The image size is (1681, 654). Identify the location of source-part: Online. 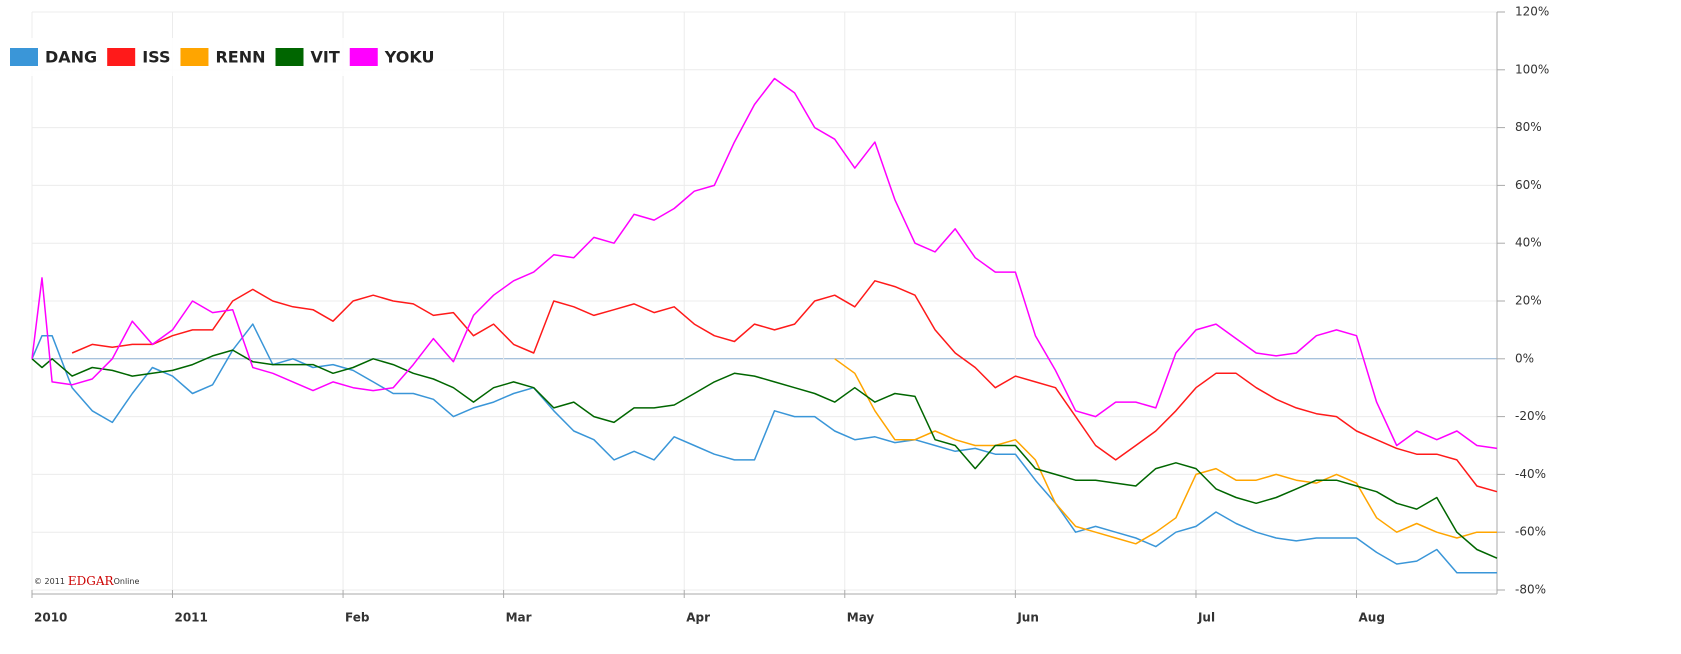
(127, 581).